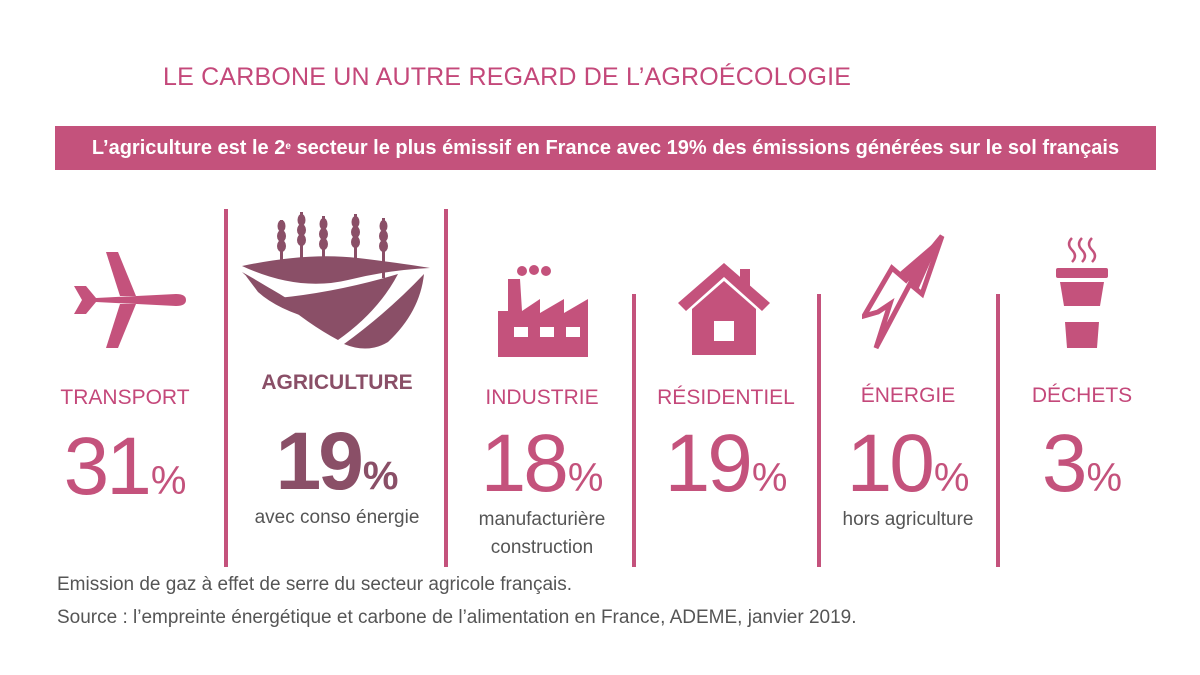 The width and height of the screenshot is (1200, 675). I want to click on sector-value-energie: 10%, so click(908, 464).